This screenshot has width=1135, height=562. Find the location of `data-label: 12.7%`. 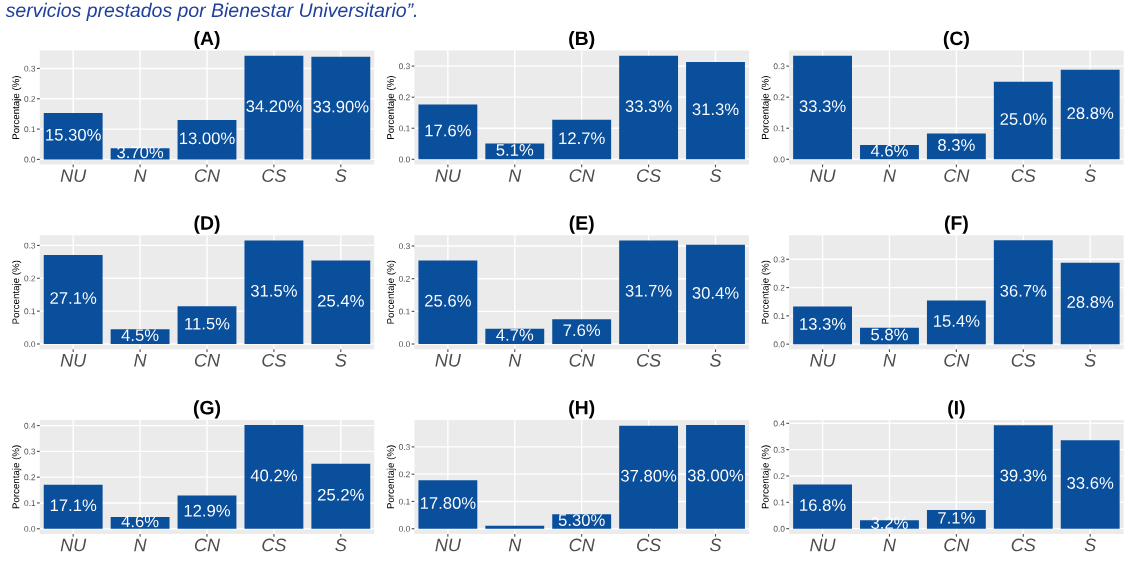

data-label: 12.7% is located at coordinates (582, 138).